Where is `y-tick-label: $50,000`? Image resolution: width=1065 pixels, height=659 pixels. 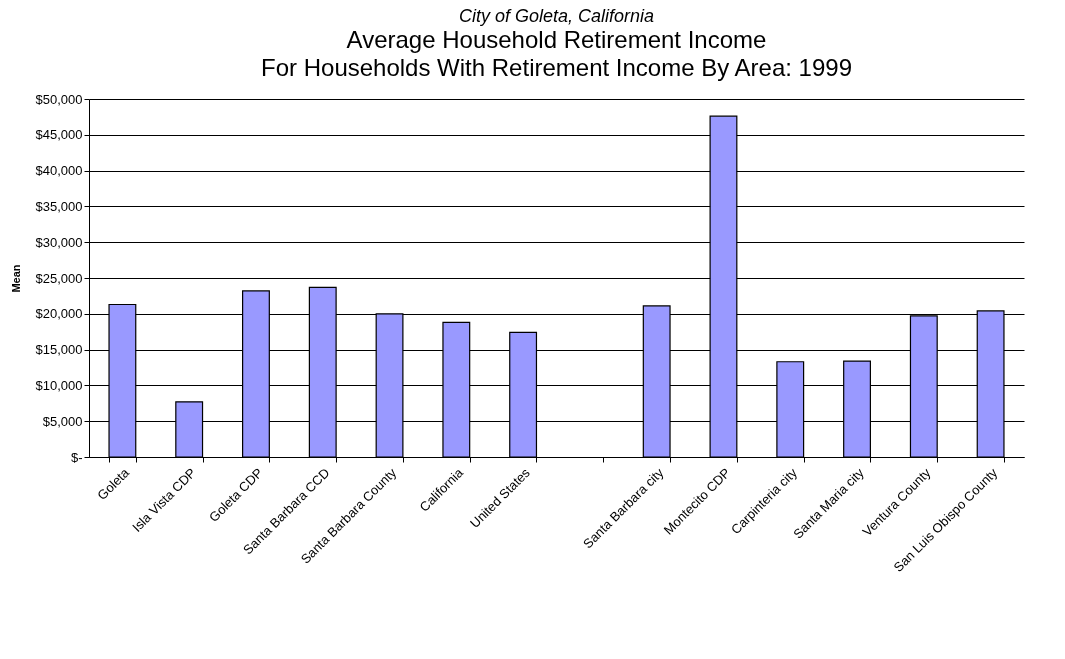
y-tick-label: $50,000 is located at coordinates (59, 99).